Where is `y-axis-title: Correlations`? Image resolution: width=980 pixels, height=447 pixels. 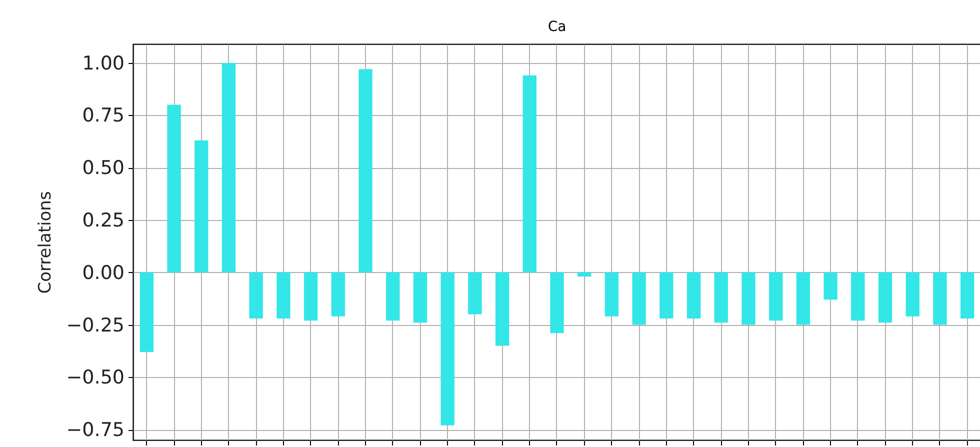
y-axis-title: Correlations is located at coordinates (45, 242).